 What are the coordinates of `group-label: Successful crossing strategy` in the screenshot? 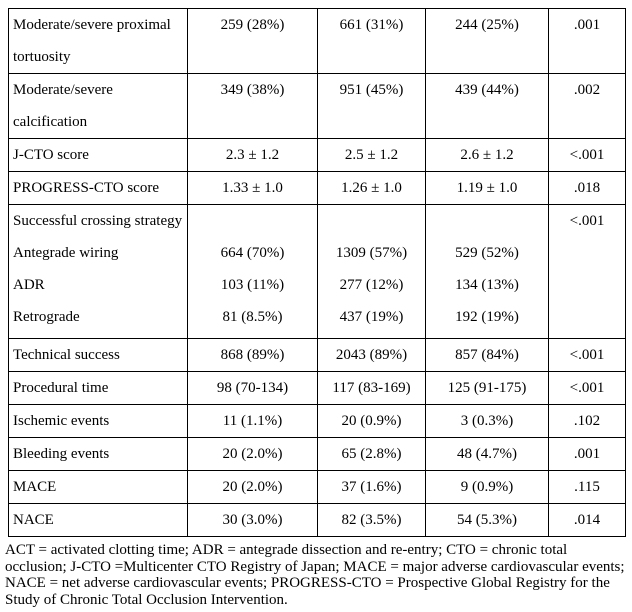 It's located at (98, 221).